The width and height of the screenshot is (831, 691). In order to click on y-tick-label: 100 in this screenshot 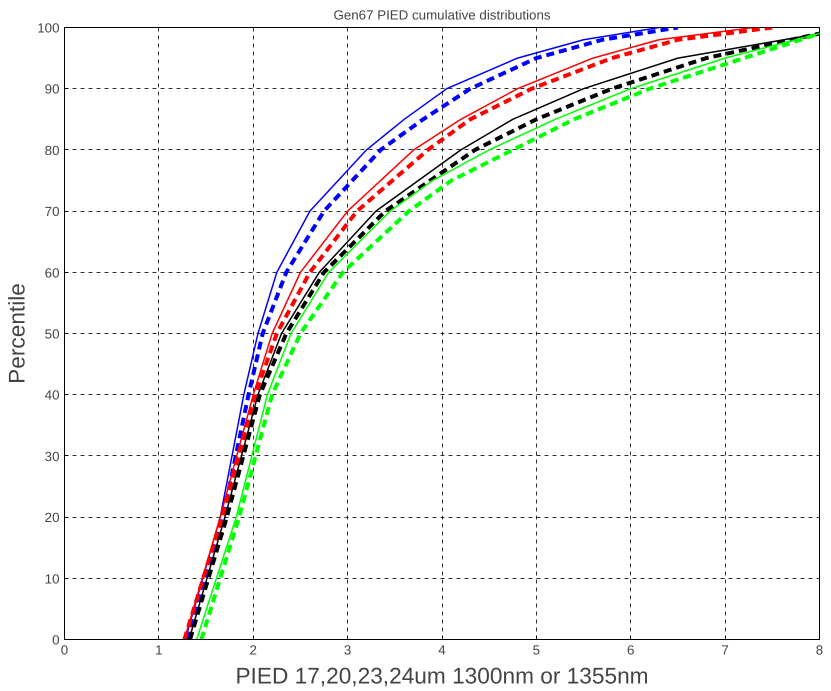, I will do `click(48, 28)`.